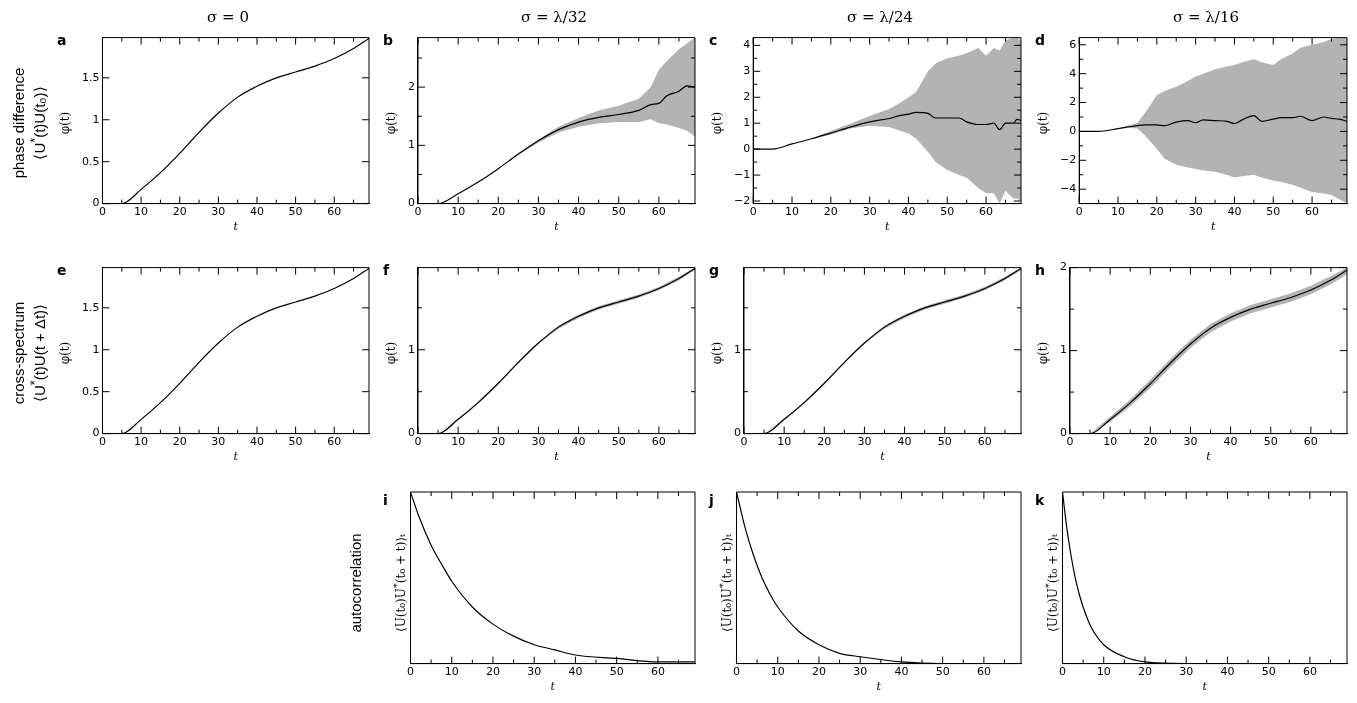  I want to click on text: b, so click(388, 40).